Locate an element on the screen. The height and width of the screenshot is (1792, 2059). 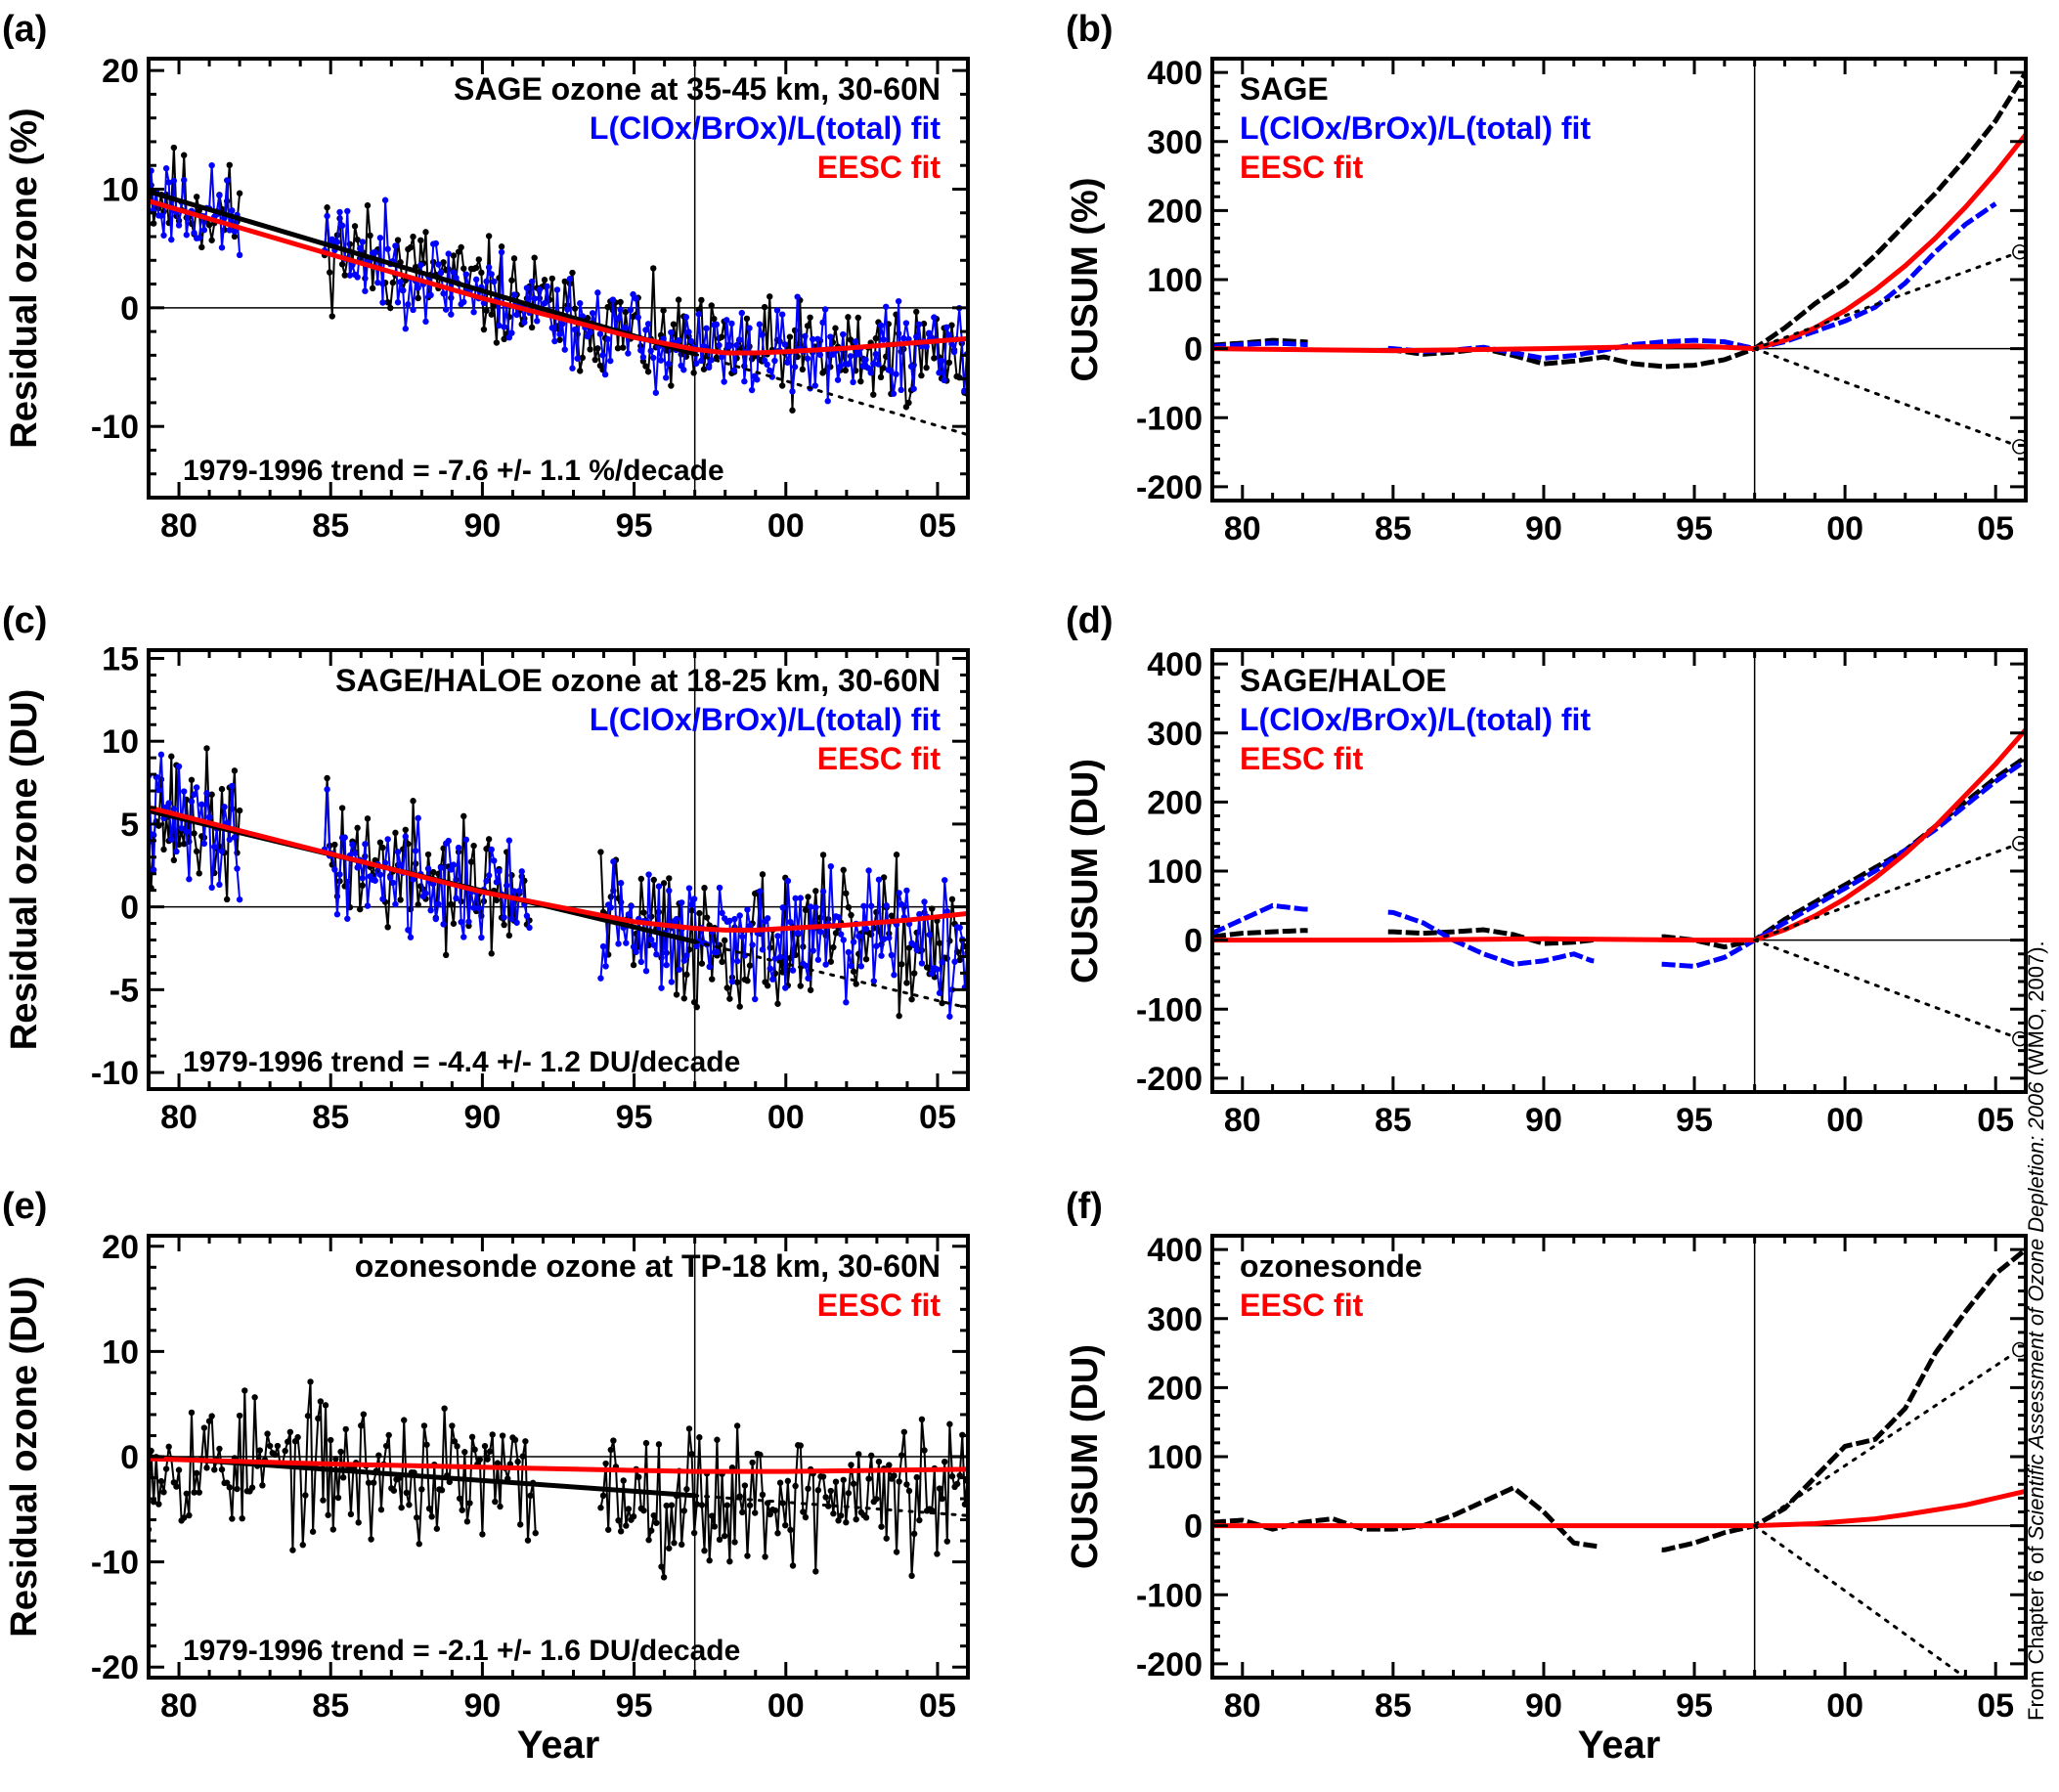
series-1979-1996-trend is located at coordinates (423, 273).